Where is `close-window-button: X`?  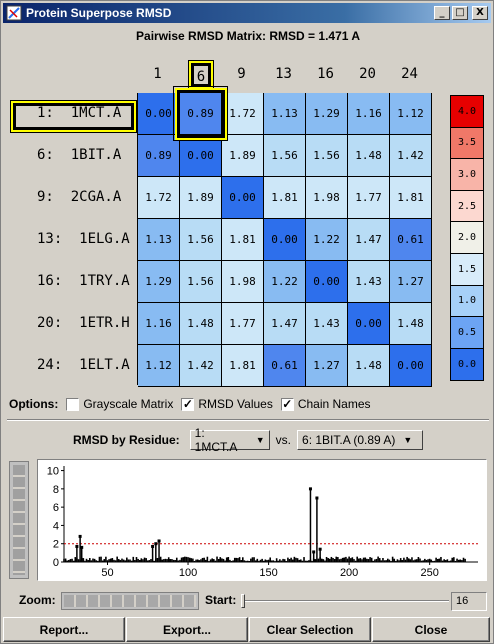
close-window-button: X is located at coordinates (480, 13).